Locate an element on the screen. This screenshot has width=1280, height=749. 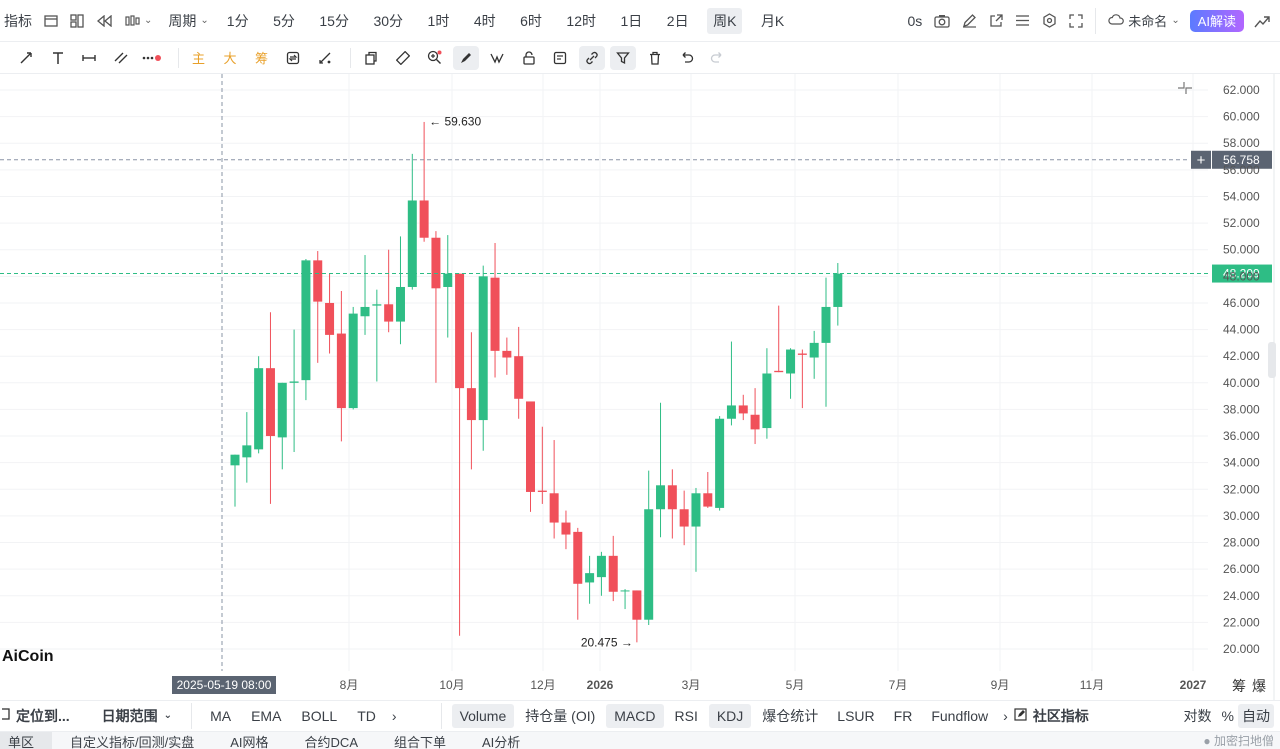
crosshair-date-box is located at coordinates (224, 685).